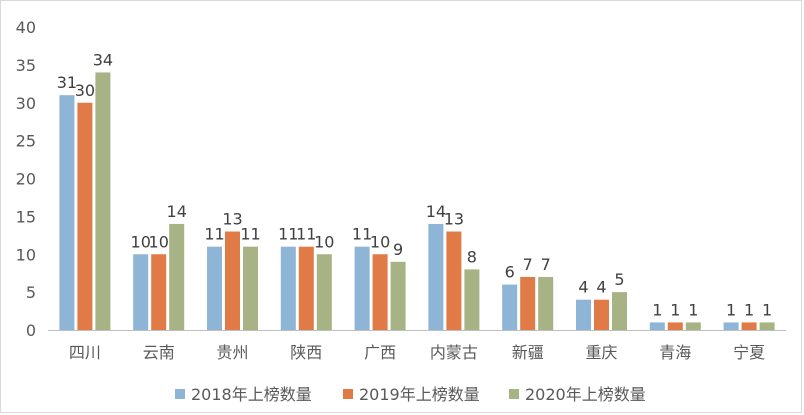 The image size is (804, 415). What do you see at coordinates (380, 352) in the screenshot?
I see `category-label: 广西` at bounding box center [380, 352].